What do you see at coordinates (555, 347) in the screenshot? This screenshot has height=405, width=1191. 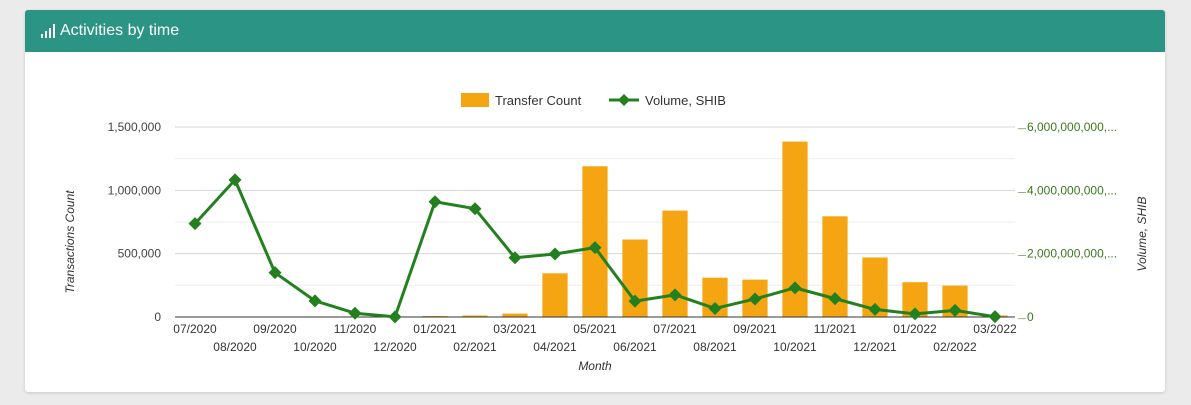 I see `x-tick-label: 04/2021` at bounding box center [555, 347].